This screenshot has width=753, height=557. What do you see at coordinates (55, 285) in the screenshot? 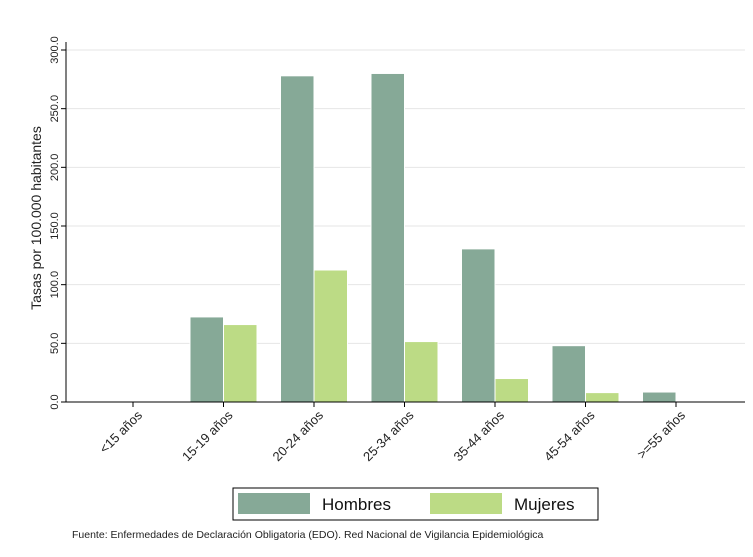
I see `y-tick-label: 100.0` at bounding box center [55, 285].